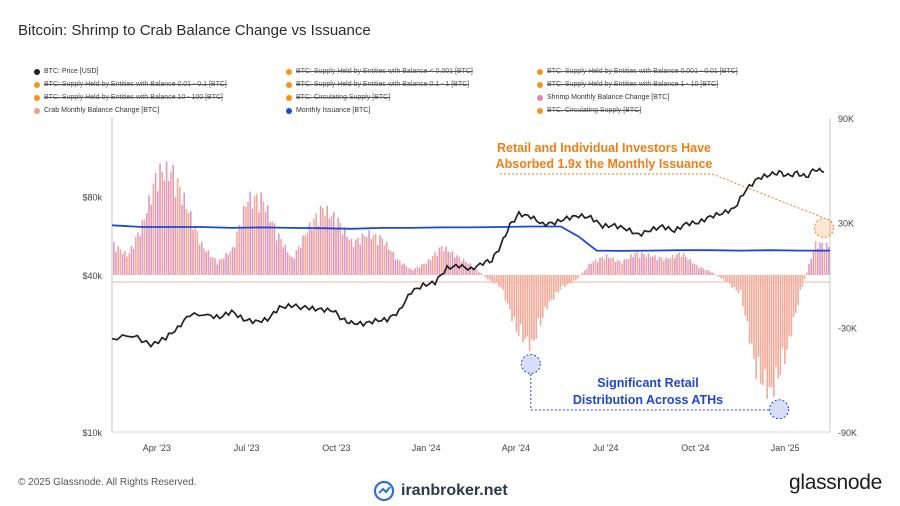  What do you see at coordinates (66, 71) in the screenshot?
I see `legend-item: BTC: Price [USD]` at bounding box center [66, 71].